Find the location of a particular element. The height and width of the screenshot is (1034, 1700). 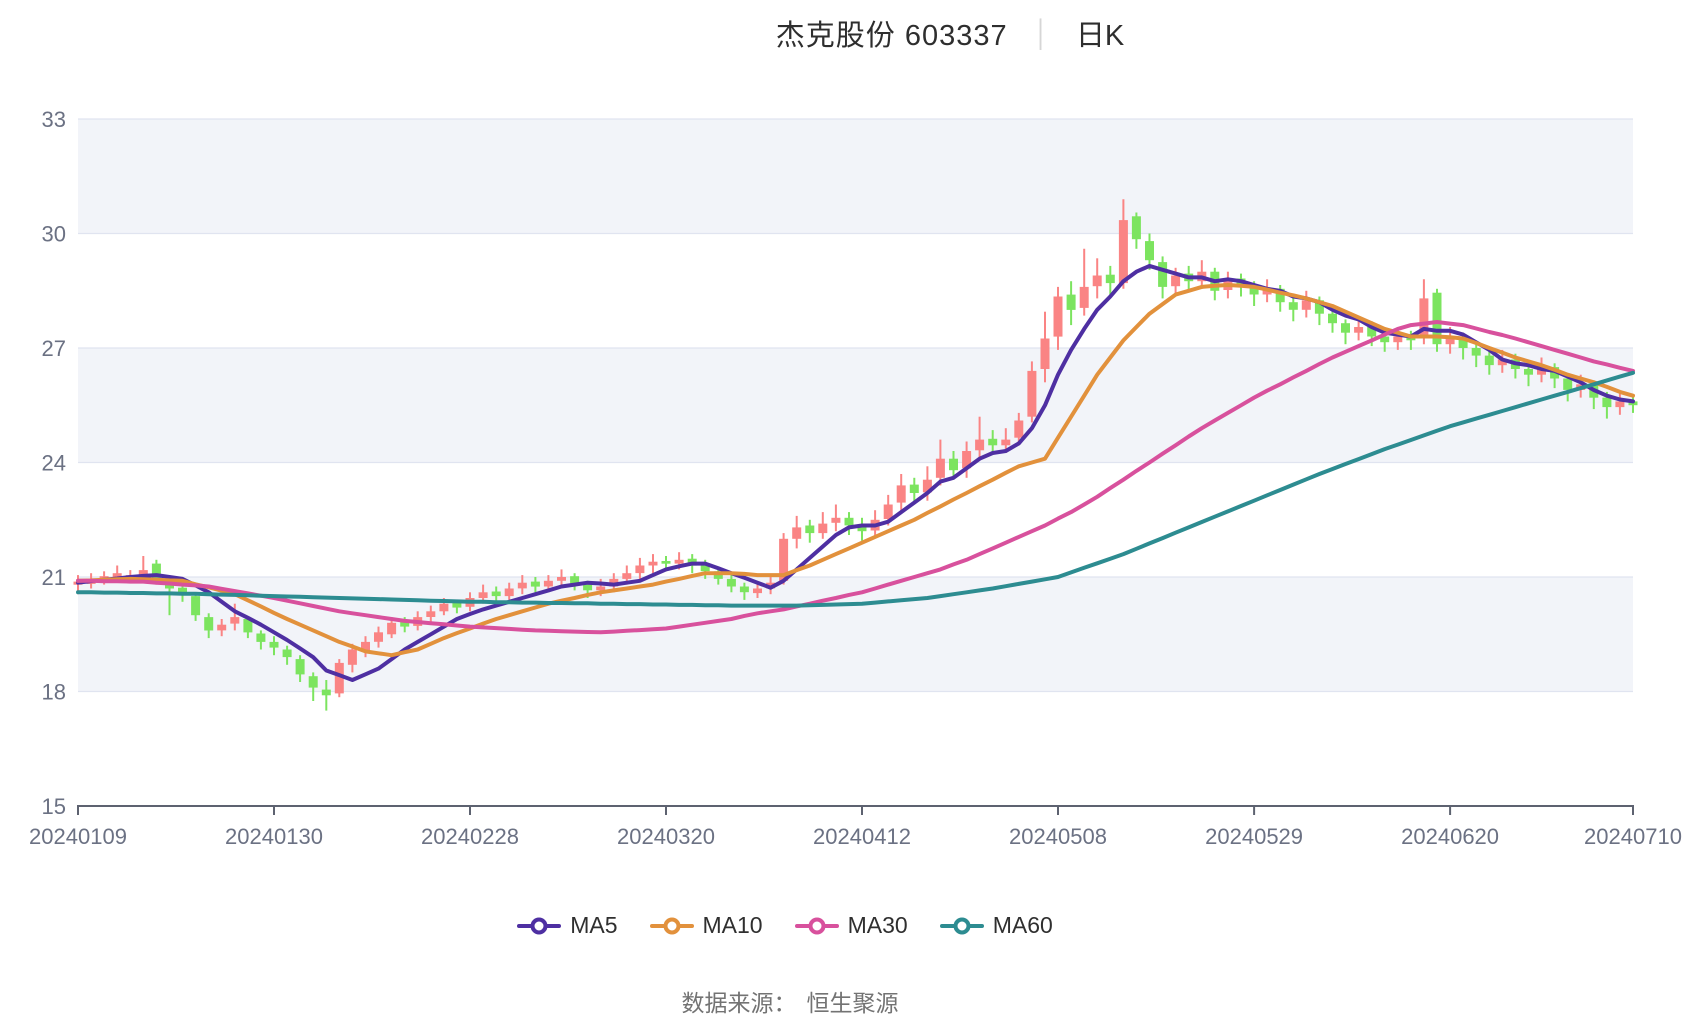

legend-item-ma30: MA30 is located at coordinates (851, 925).